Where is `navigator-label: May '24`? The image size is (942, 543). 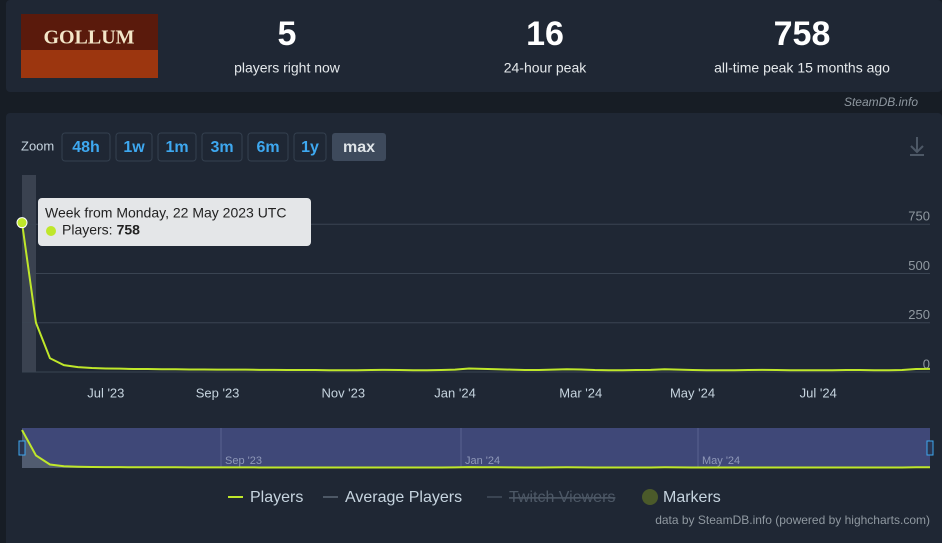 navigator-label: May '24 is located at coordinates (721, 461).